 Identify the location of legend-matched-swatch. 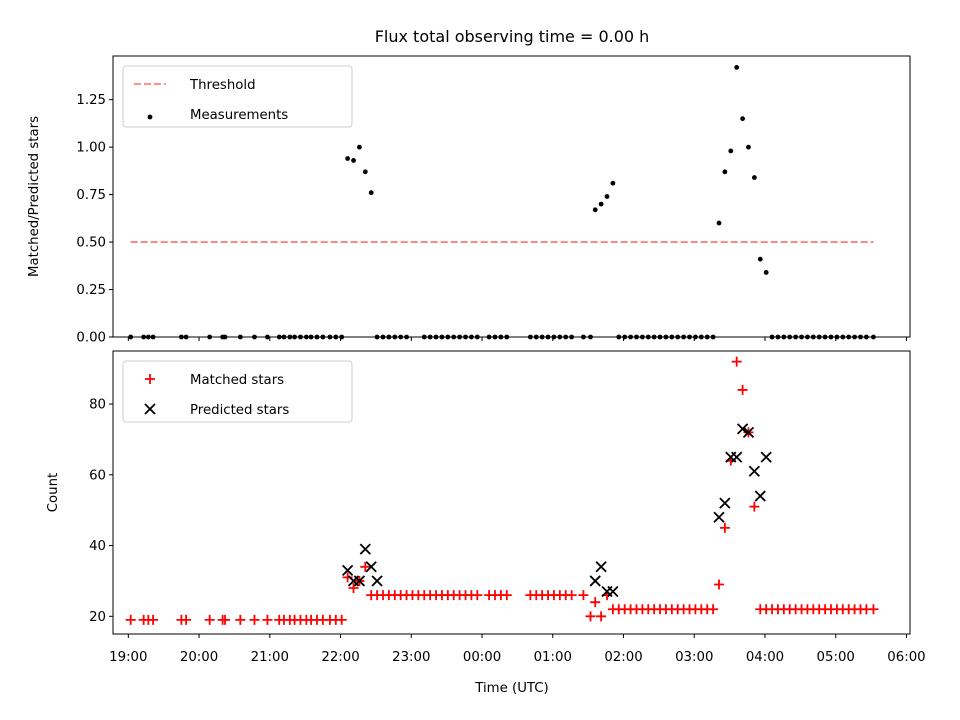
(150, 379).